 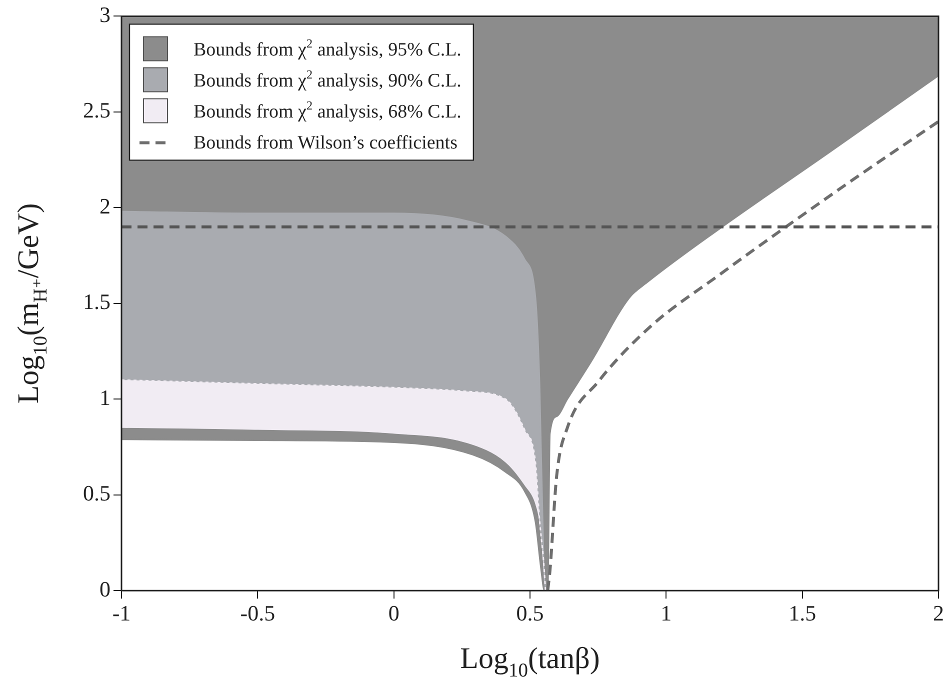 I want to click on y-tick-label: 1, so click(x=105, y=397).